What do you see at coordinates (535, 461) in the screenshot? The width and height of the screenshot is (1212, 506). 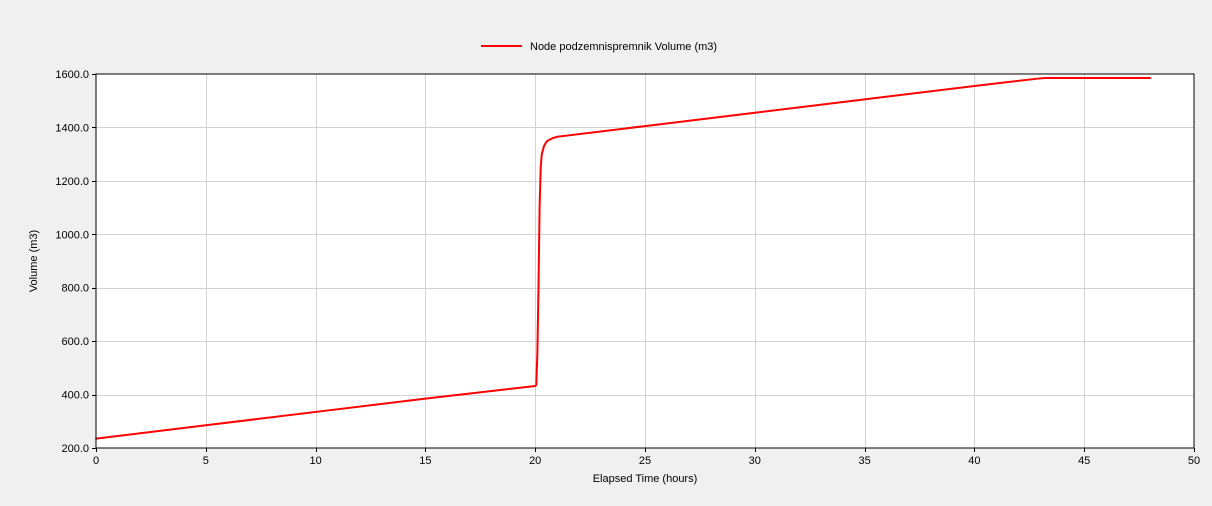 I see `x-tick-label: 20` at bounding box center [535, 461].